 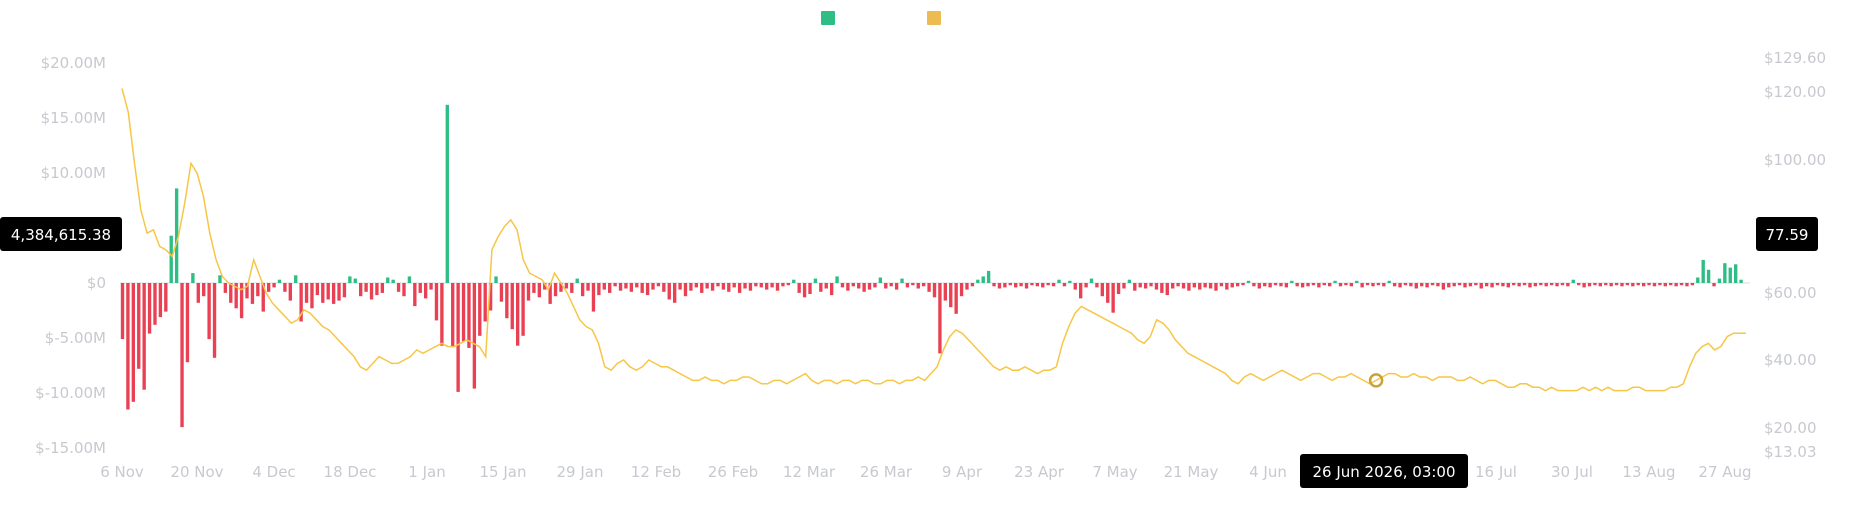 What do you see at coordinates (828, 18) in the screenshot?
I see `legend-swatch-bars` at bounding box center [828, 18].